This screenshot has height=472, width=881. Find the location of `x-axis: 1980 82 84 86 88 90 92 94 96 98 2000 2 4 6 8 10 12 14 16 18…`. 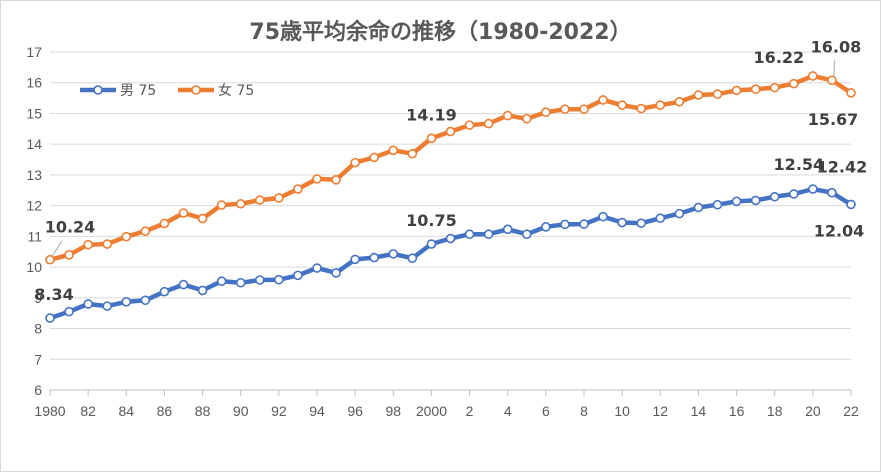

x-axis: 1980 82 84 86 88 90 92 94 96 98 2000 2 4 6 8 10 12 14 16 18… is located at coordinates (446, 404).